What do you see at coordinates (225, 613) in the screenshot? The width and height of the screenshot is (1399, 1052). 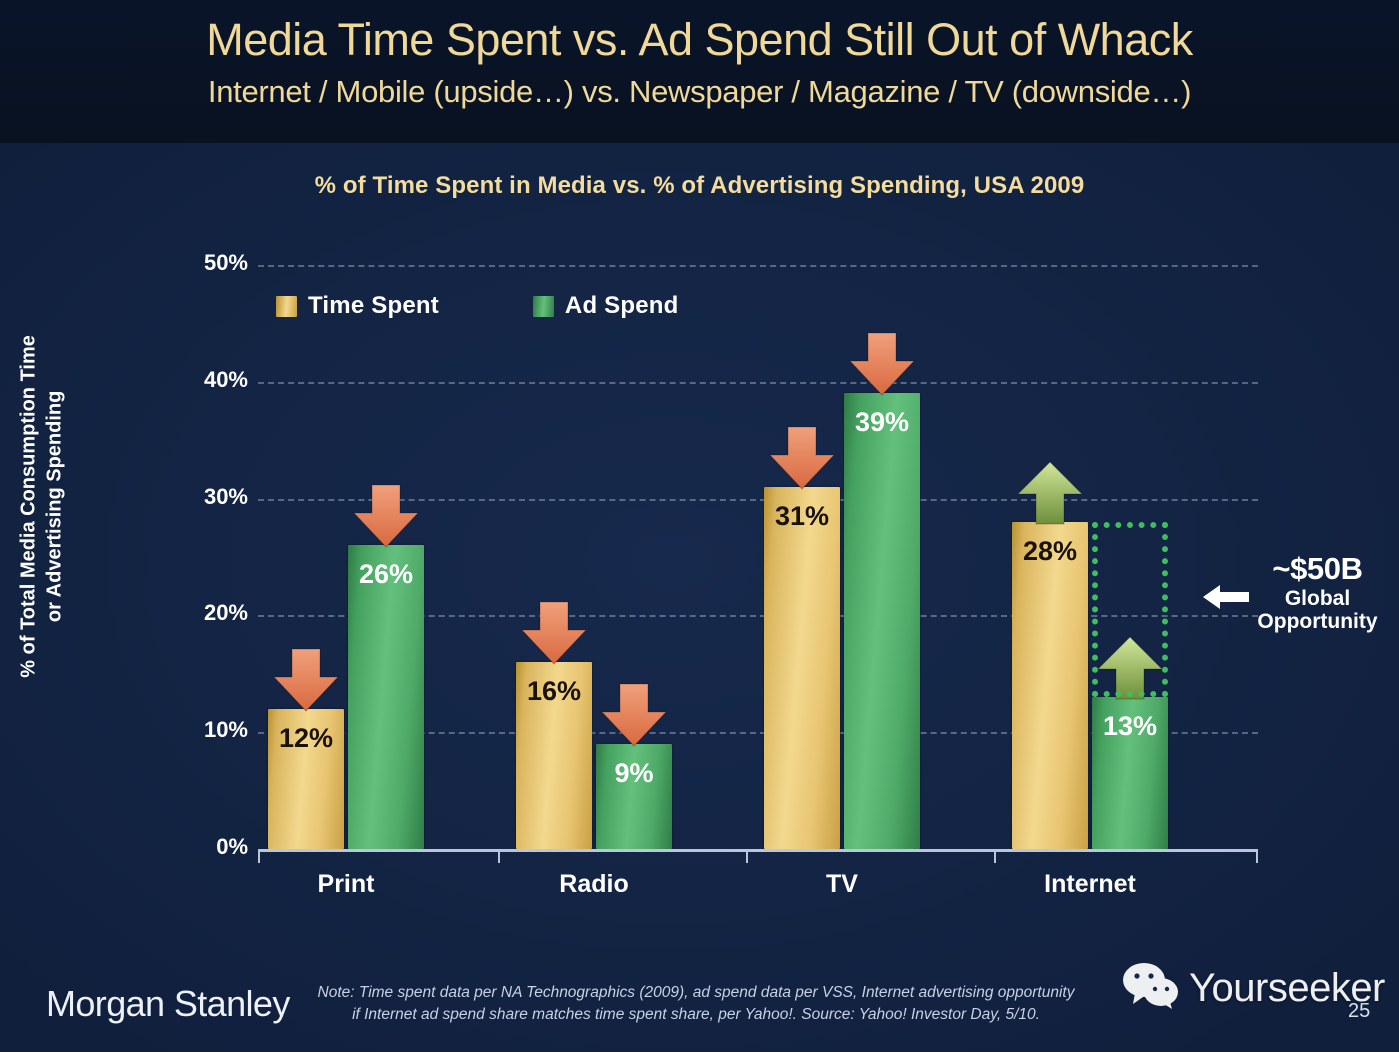 I see `y-tick-20: 20%` at bounding box center [225, 613].